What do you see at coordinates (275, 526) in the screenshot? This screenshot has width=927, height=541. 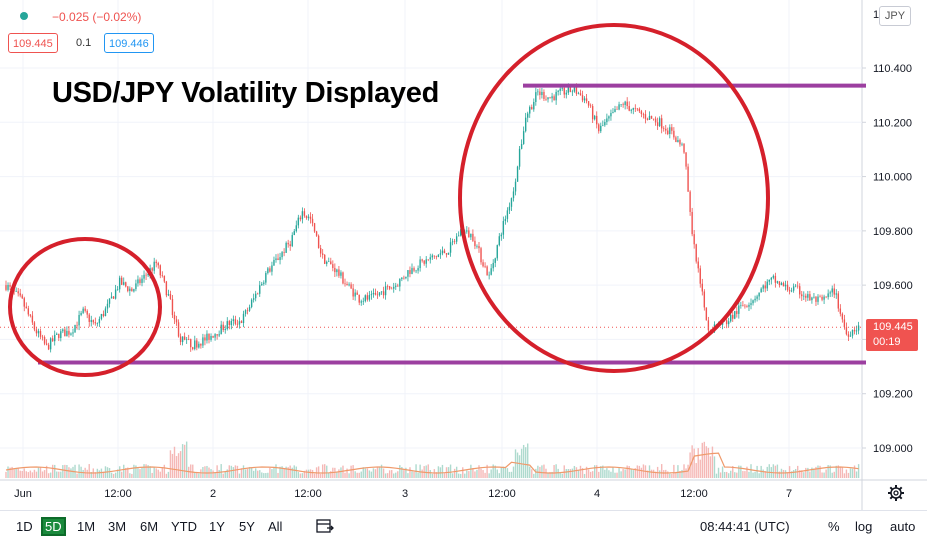 I see `tf-all: All` at bounding box center [275, 526].